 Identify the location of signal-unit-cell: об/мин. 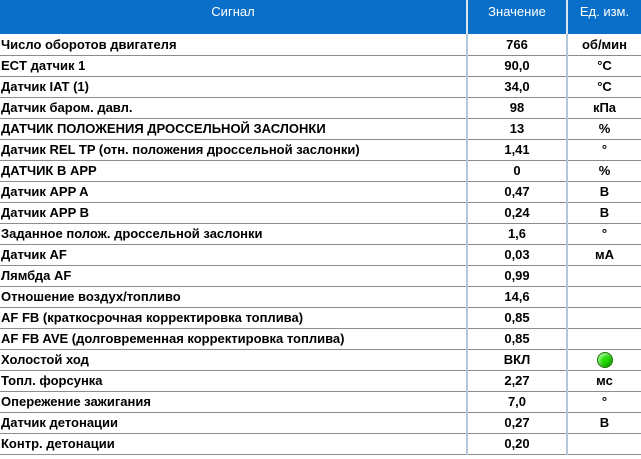
(604, 45).